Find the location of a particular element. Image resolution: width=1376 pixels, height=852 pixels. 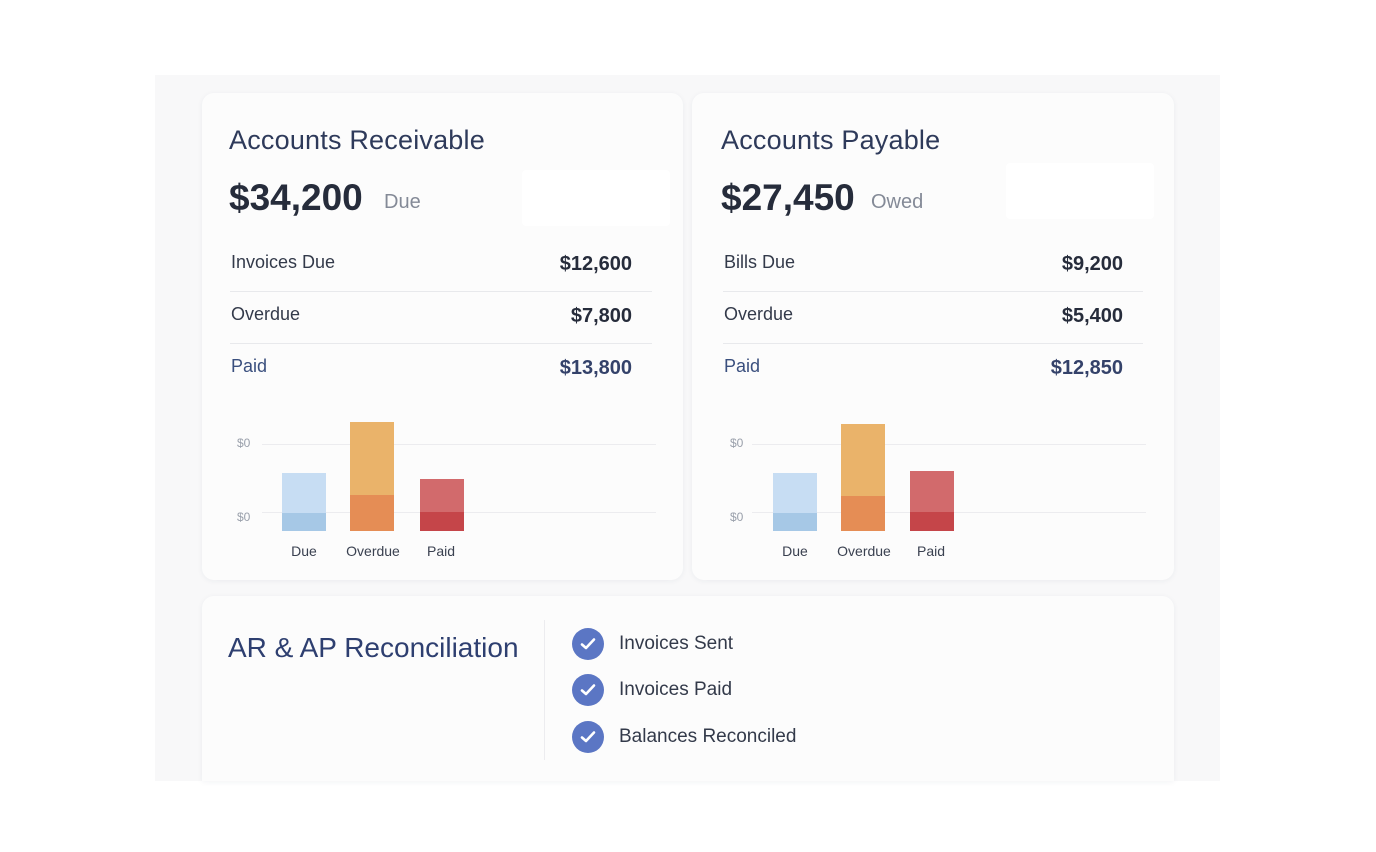

summary-row-paid: Paid $13,800 is located at coordinates (441, 370).